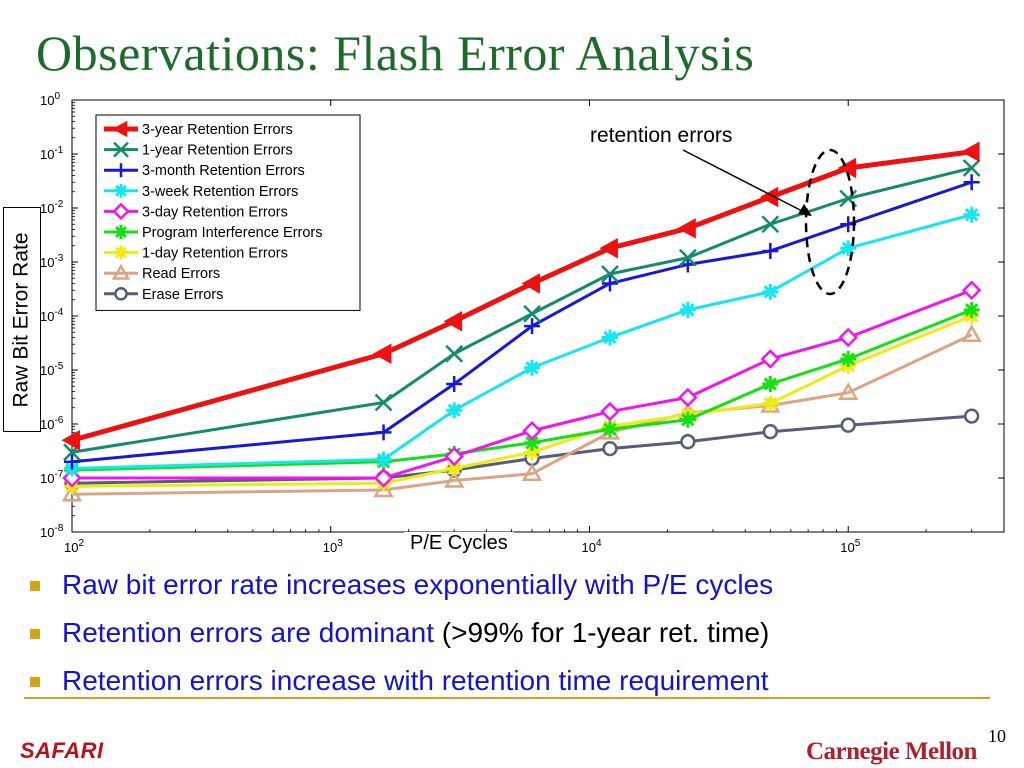 The width and height of the screenshot is (1024, 768). Describe the element at coordinates (248, 632) in the screenshot. I see `bullet-text: Retention errors are dominant` at that location.